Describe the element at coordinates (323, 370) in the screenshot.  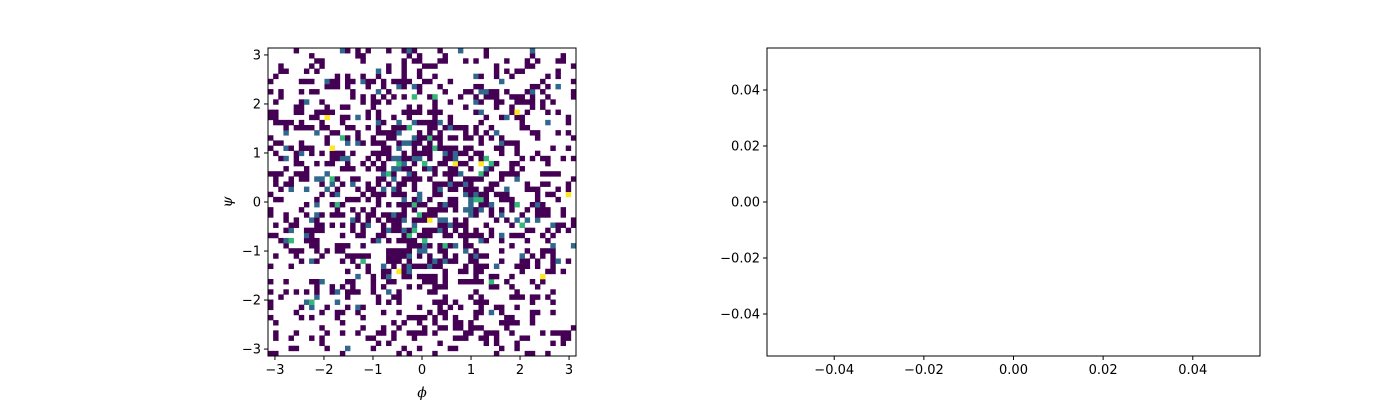
I see `0-x-tick-label: −2` at that location.